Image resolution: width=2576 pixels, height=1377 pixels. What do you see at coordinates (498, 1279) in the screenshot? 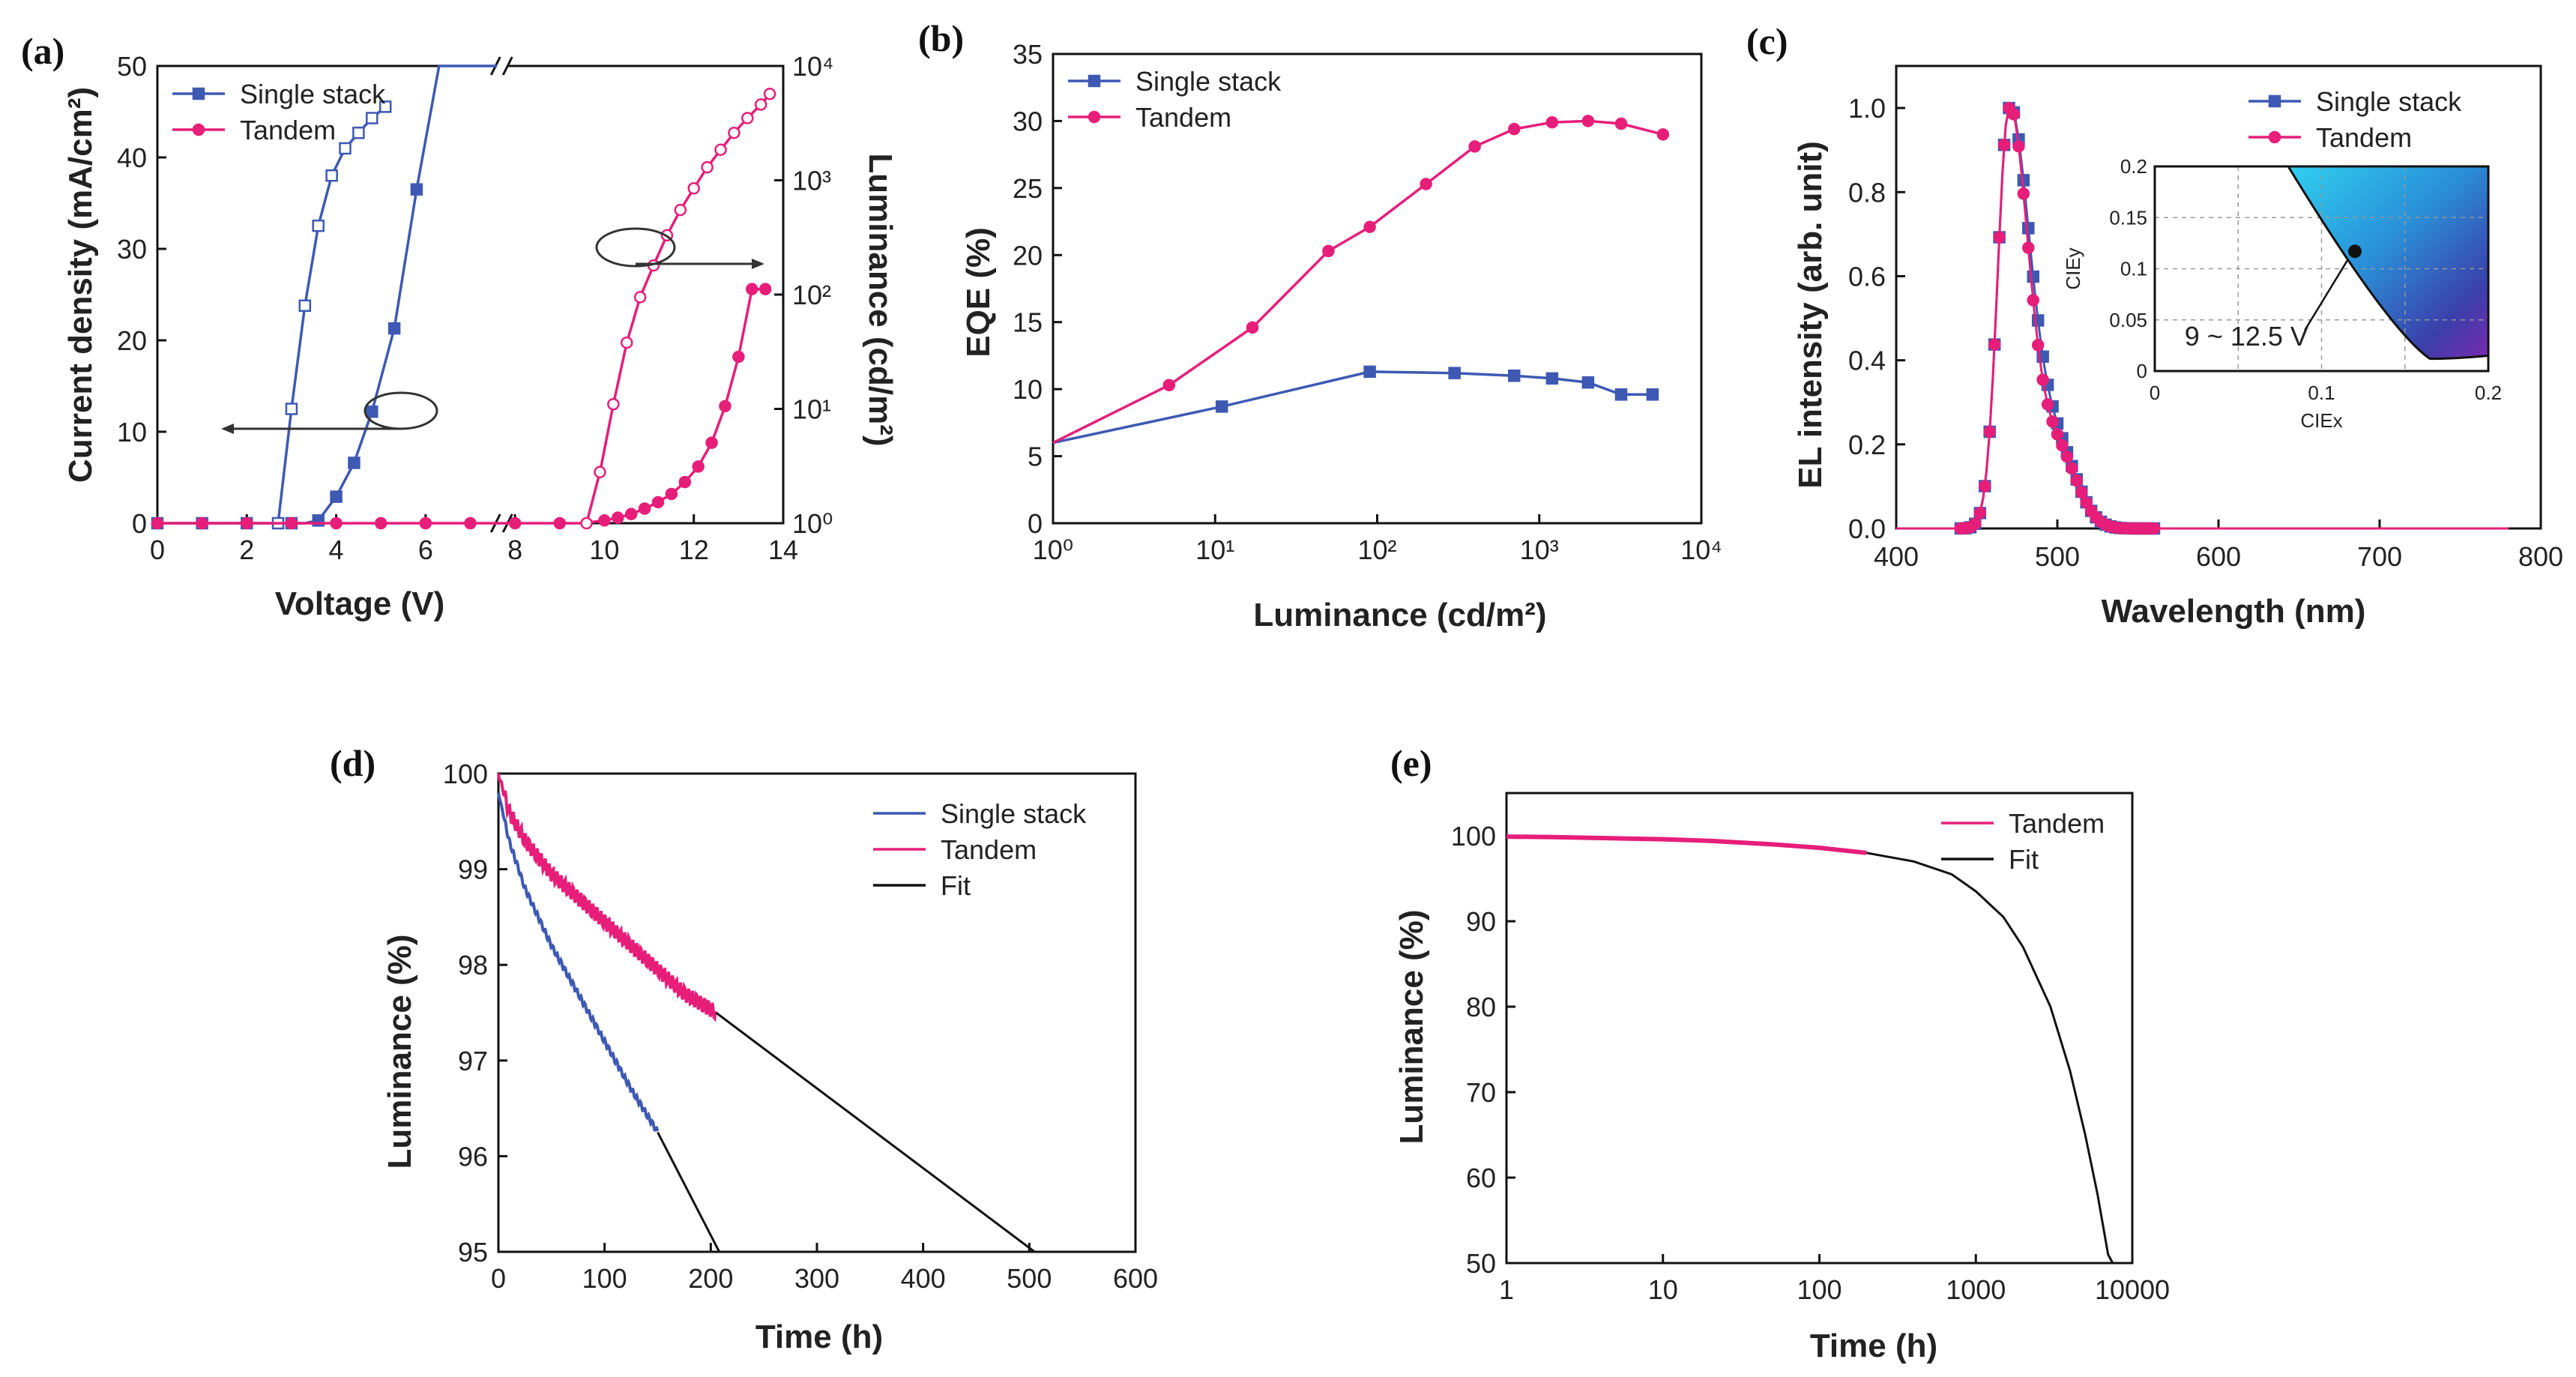
I see `panel-d-xtick-label: 0` at bounding box center [498, 1279].